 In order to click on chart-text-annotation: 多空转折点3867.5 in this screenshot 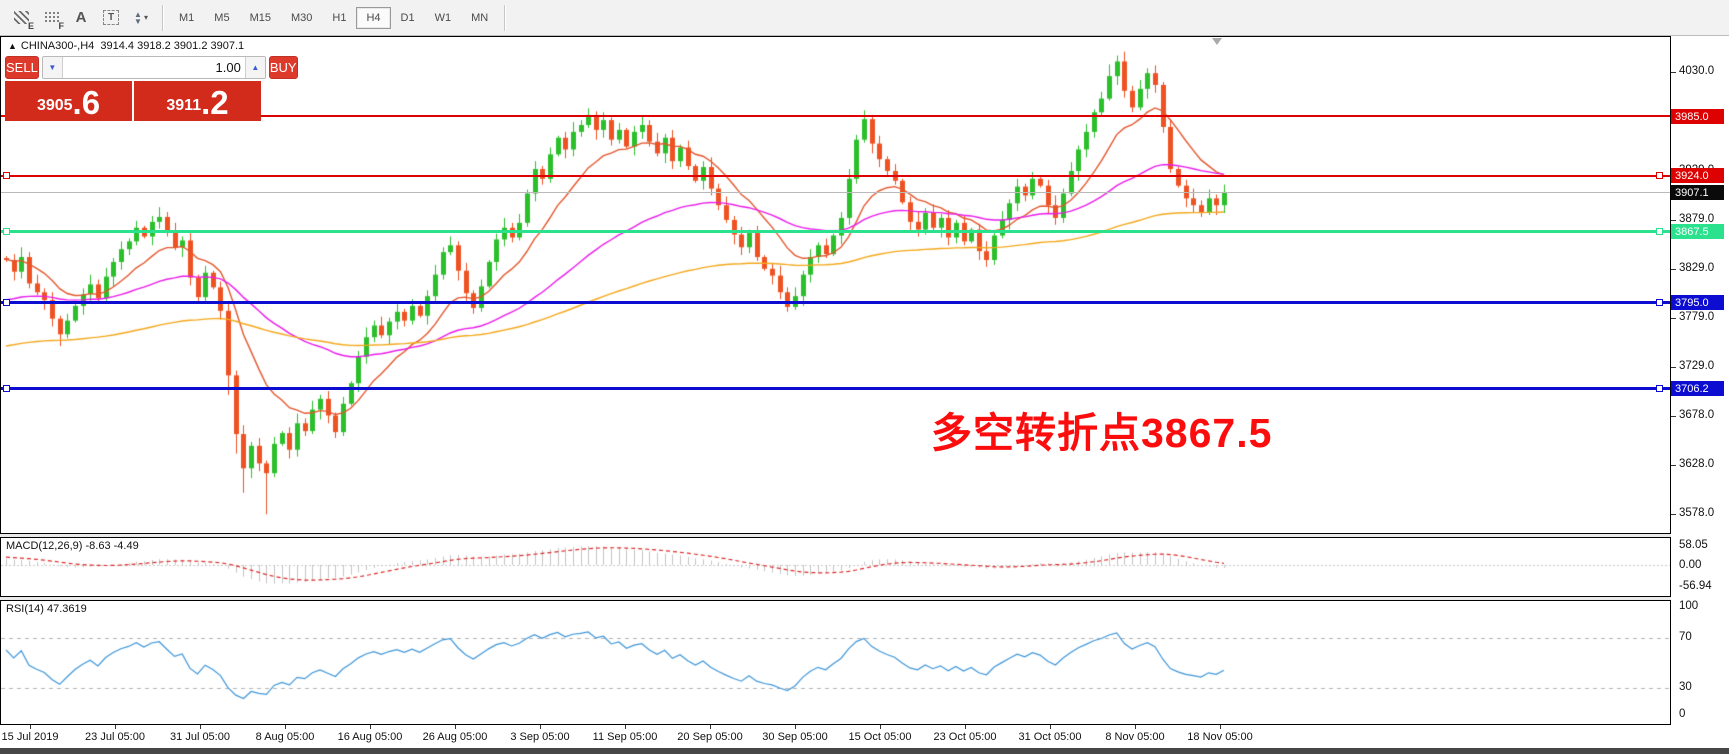, I will do `click(1102, 433)`.